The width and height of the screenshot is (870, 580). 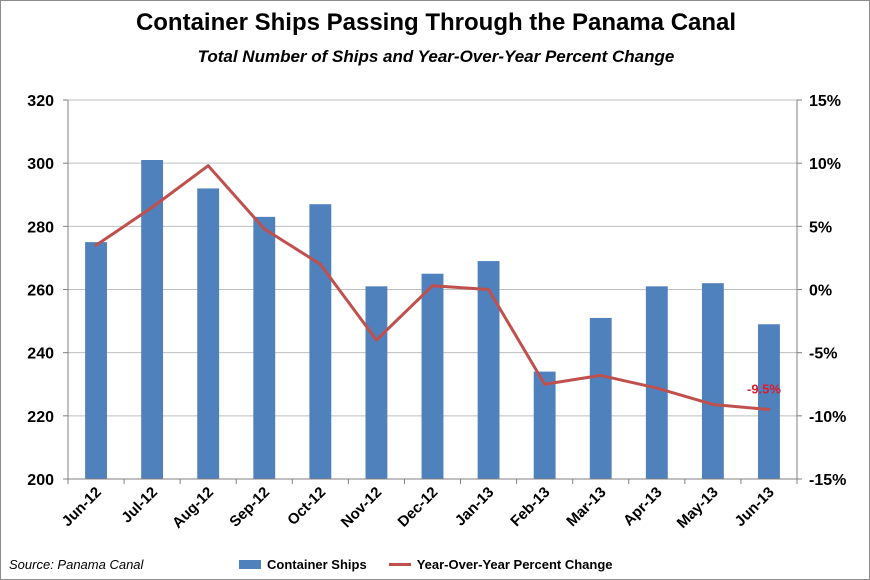 I want to click on x-tick-label: May-13, so click(x=698, y=508).